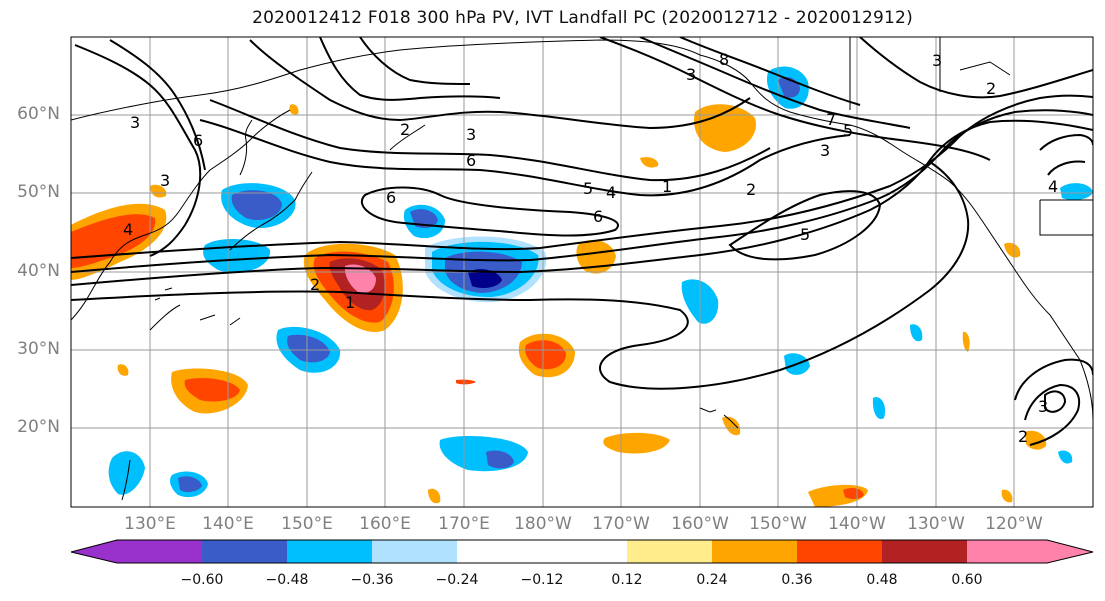 Image resolution: width=1105 pixels, height=601 pixels. I want to click on lon-label: 150°W, so click(778, 524).